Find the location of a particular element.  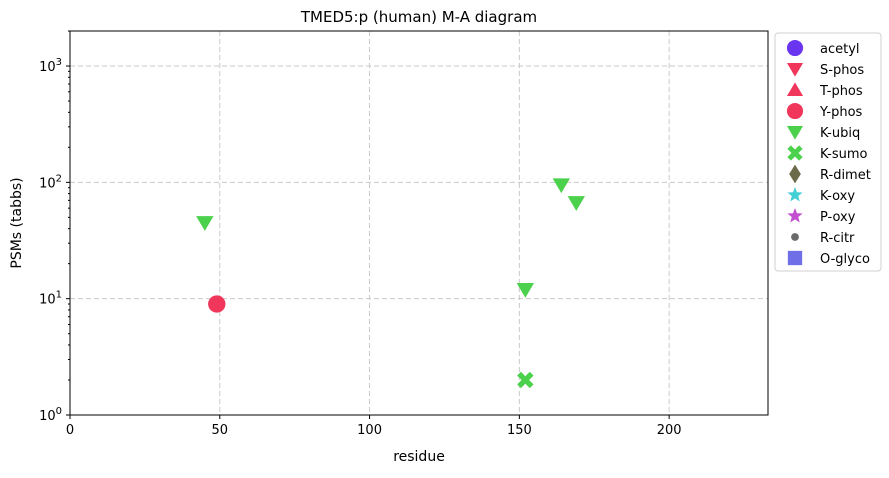

legend-label-r-citr: R-citr is located at coordinates (837, 238).